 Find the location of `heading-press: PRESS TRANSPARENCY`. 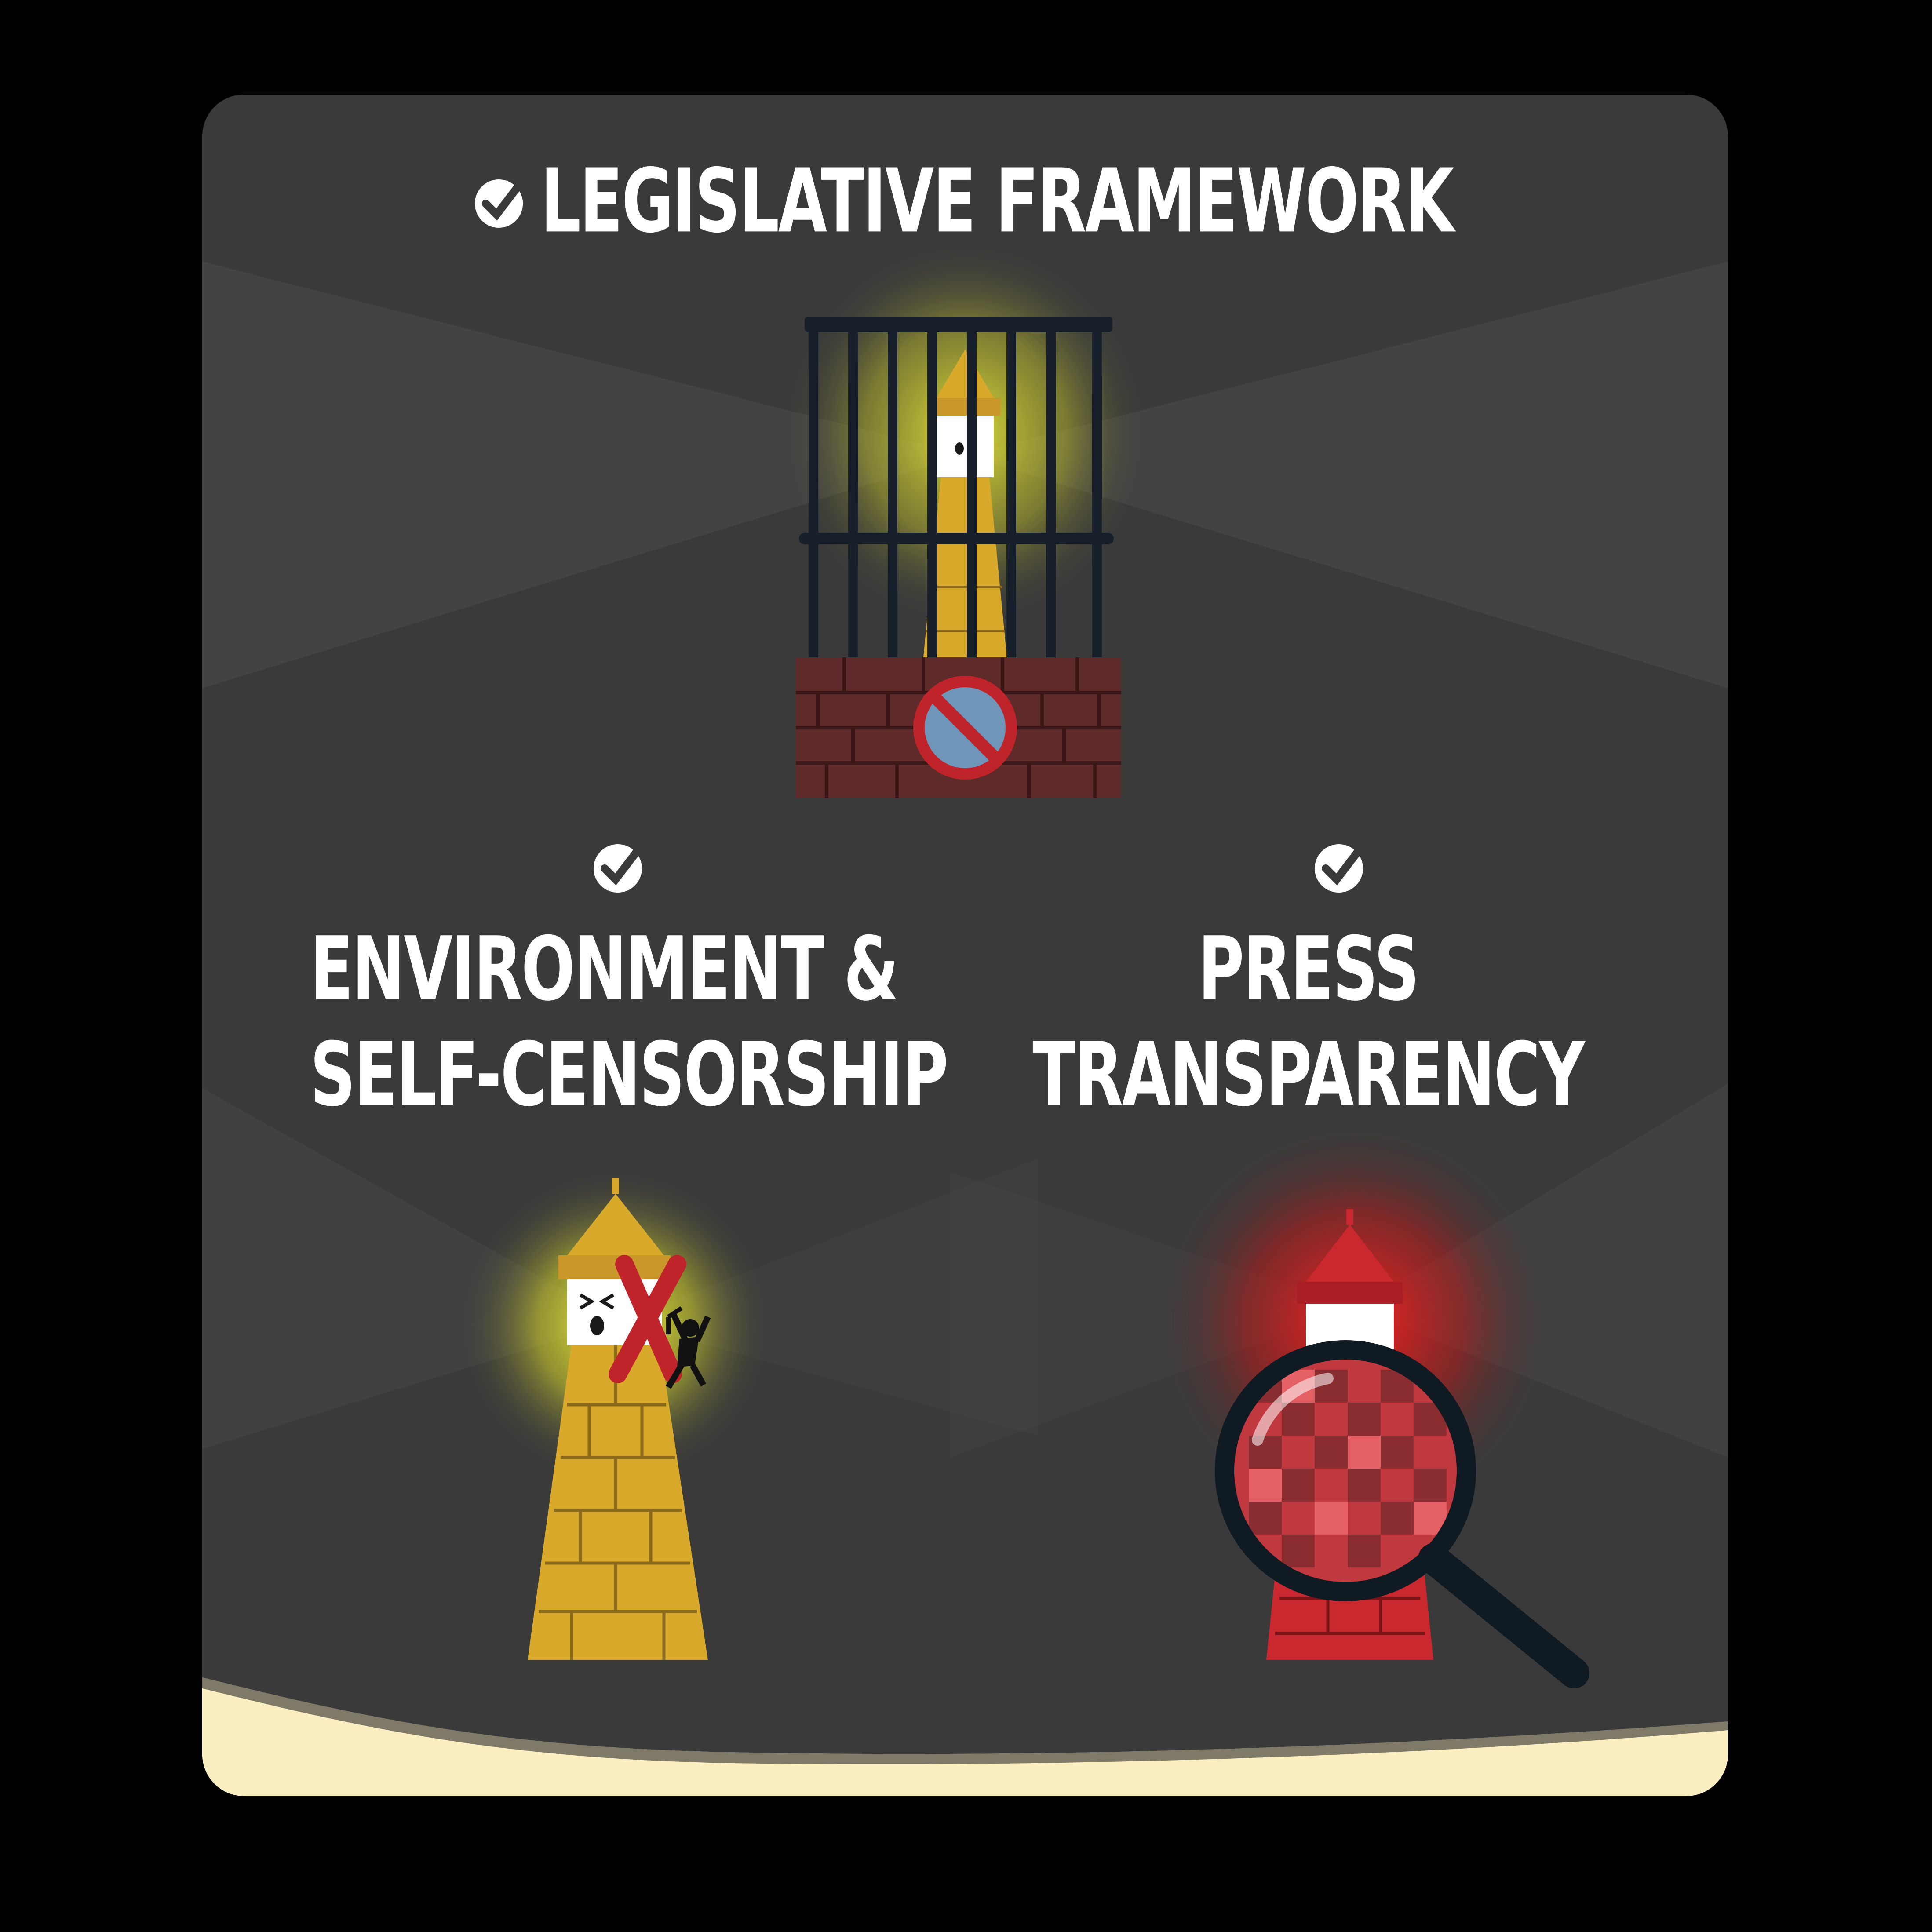

heading-press: PRESS TRANSPARENCY is located at coordinates (1308, 1023).